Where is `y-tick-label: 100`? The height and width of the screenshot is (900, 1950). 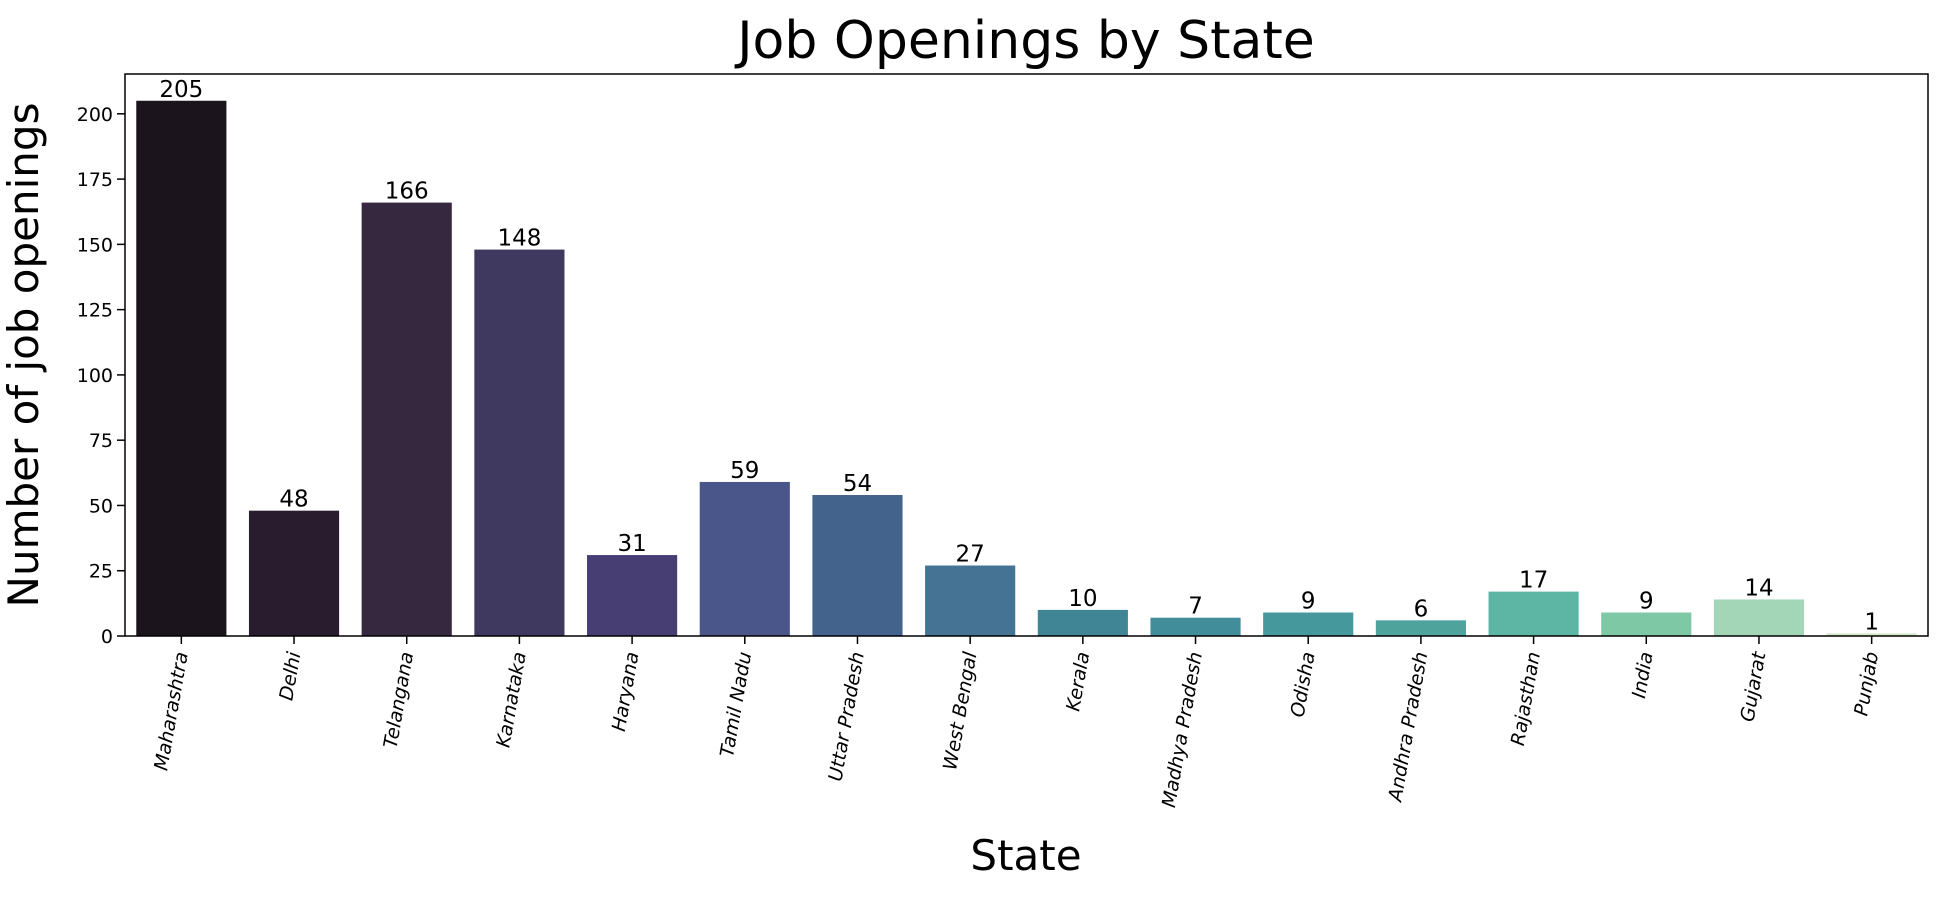
y-tick-label: 100 is located at coordinates (95, 376).